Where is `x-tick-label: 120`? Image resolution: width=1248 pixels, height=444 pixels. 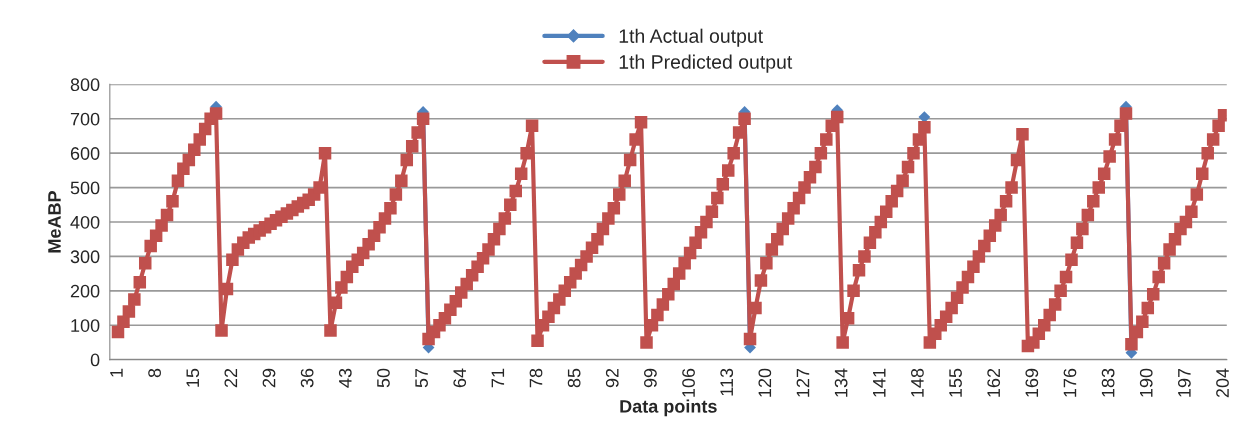 x-tick-label: 120 is located at coordinates (765, 382).